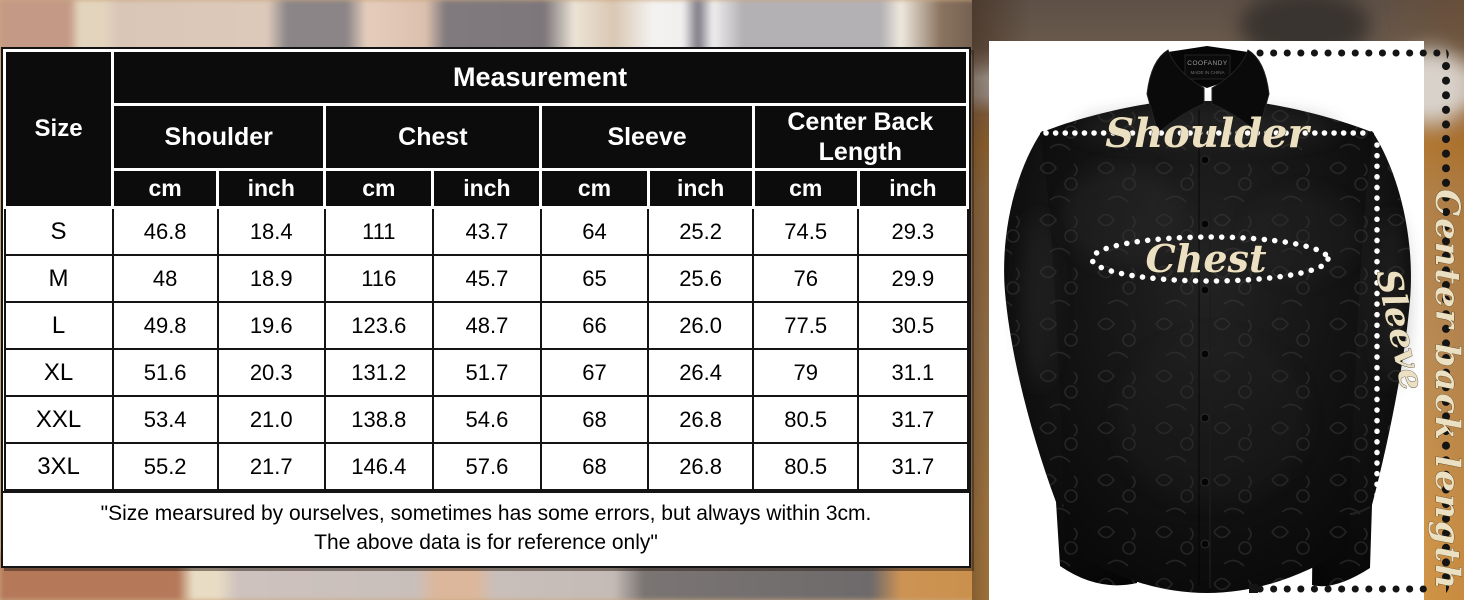 The image size is (1464, 600). I want to click on backdrop-photo-top, so click(495, 27).